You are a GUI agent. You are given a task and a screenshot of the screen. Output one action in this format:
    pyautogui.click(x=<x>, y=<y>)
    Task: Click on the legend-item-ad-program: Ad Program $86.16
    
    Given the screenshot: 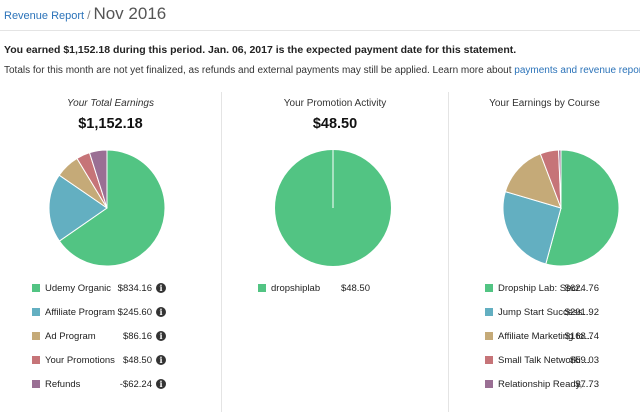 What is the action you would take?
    pyautogui.click(x=100, y=336)
    